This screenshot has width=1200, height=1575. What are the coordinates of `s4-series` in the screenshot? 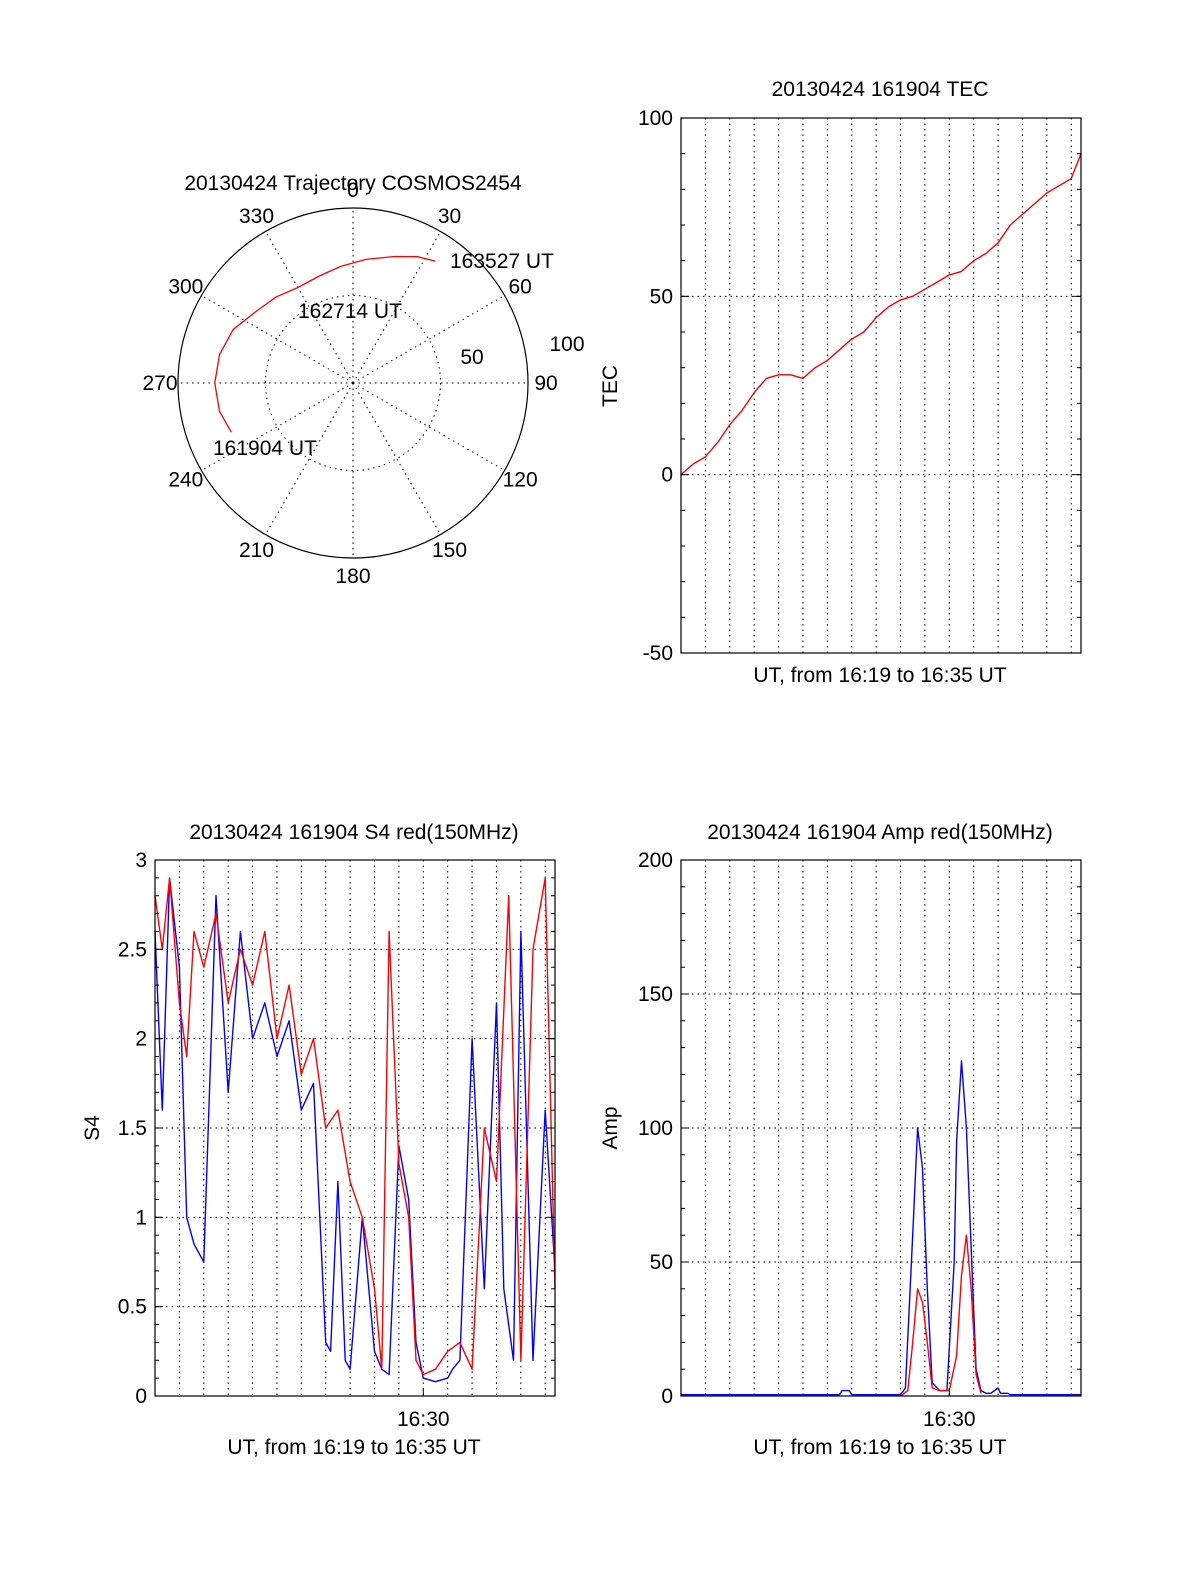 It's located at (355, 1130).